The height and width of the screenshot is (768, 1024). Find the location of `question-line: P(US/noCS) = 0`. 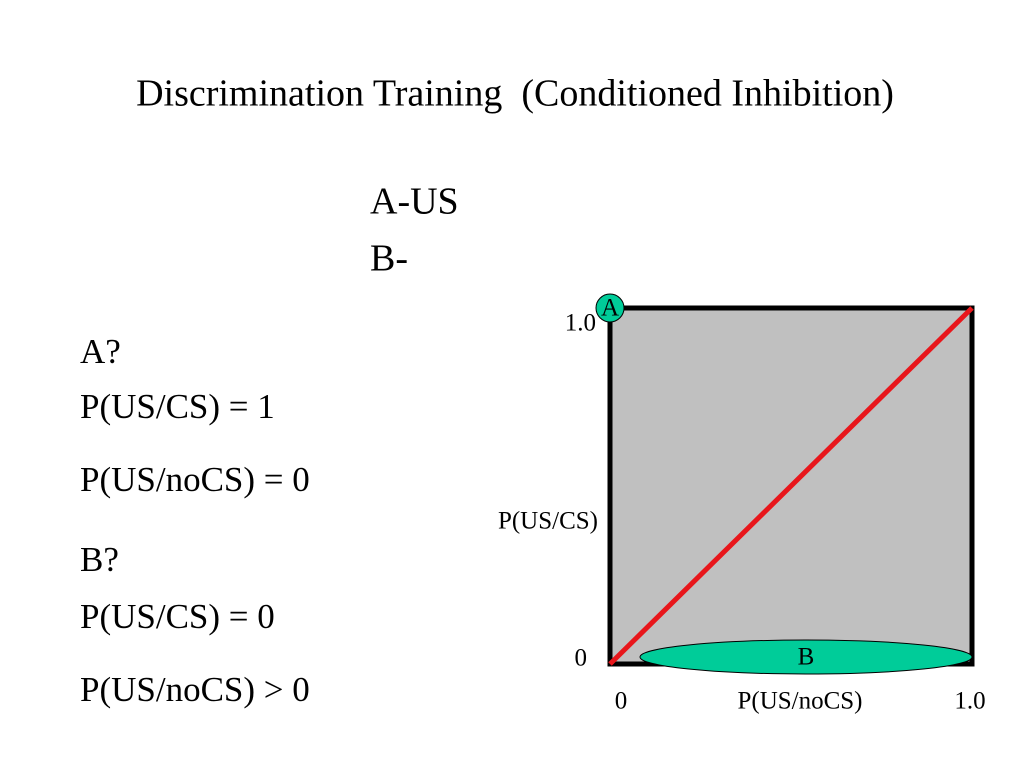

question-line: P(US/noCS) = 0 is located at coordinates (195, 479).